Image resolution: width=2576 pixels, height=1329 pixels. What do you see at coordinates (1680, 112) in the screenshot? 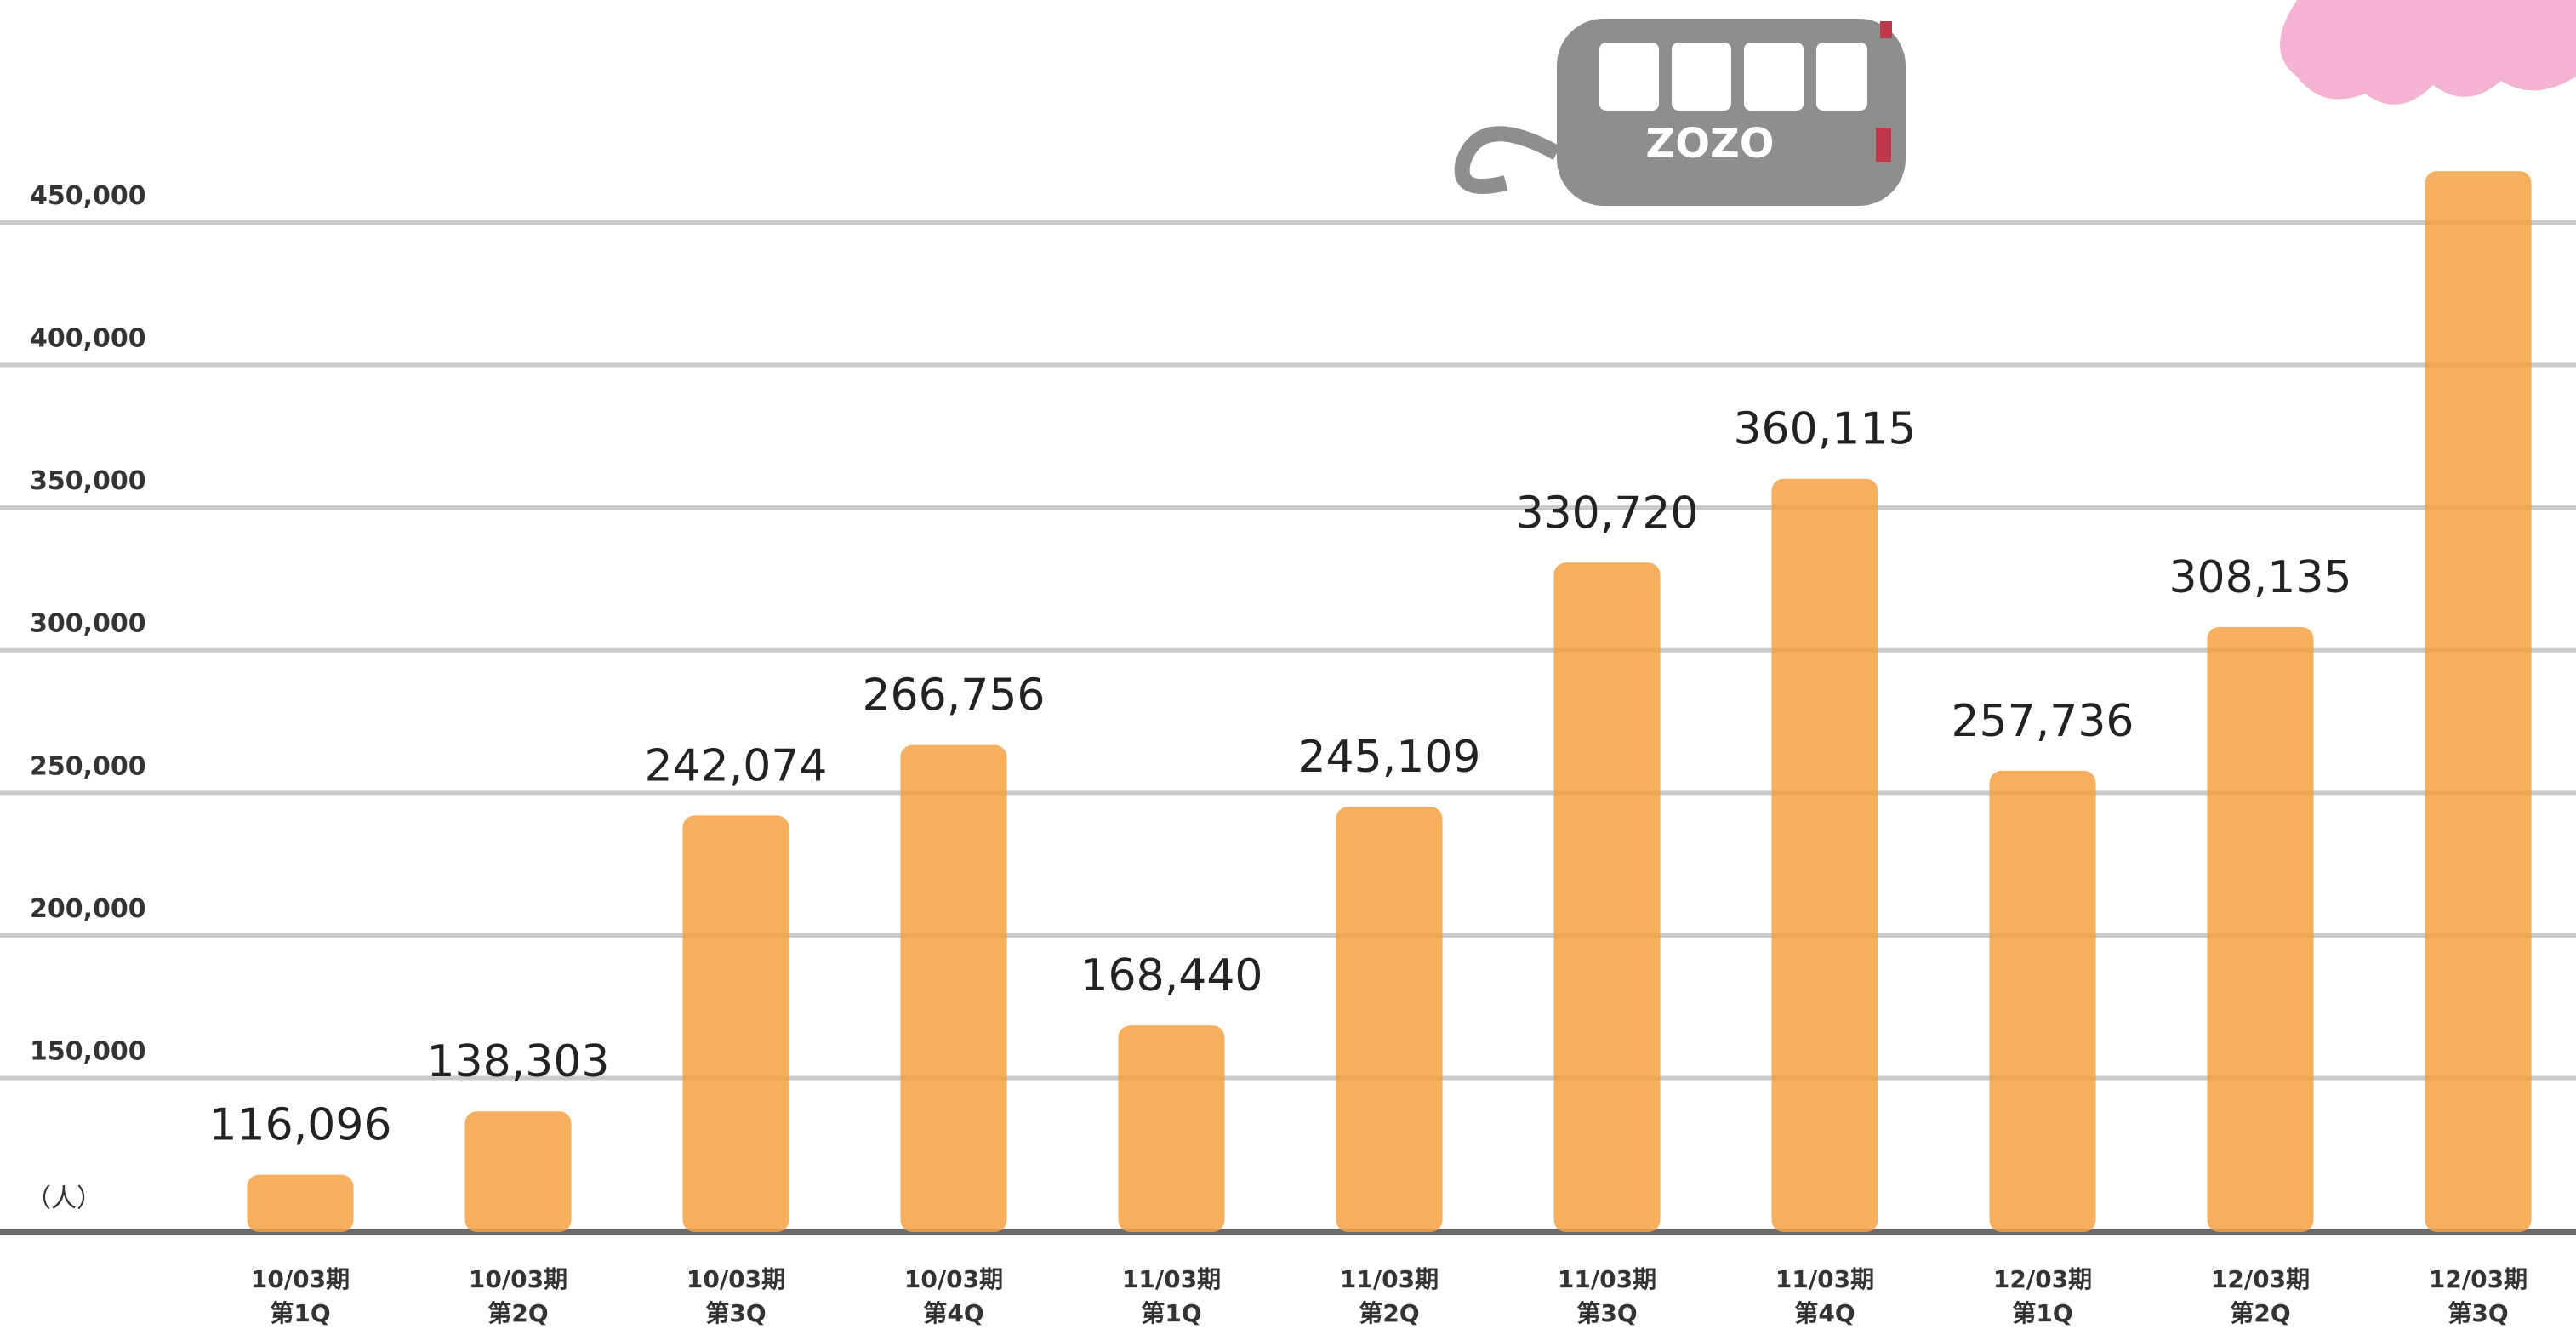
I see `bus-decoration: ZOZO` at bounding box center [1680, 112].